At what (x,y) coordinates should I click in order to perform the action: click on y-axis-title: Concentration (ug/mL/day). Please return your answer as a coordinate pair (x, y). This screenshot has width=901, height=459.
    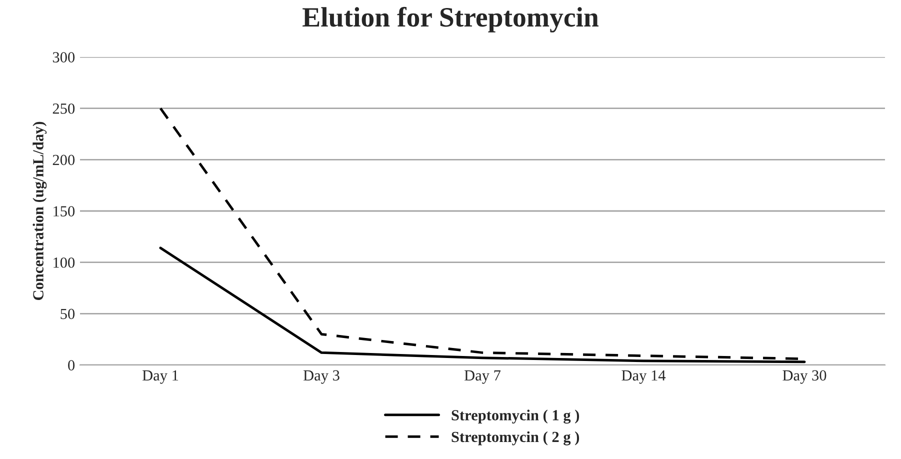
    Looking at the image, I should click on (39, 211).